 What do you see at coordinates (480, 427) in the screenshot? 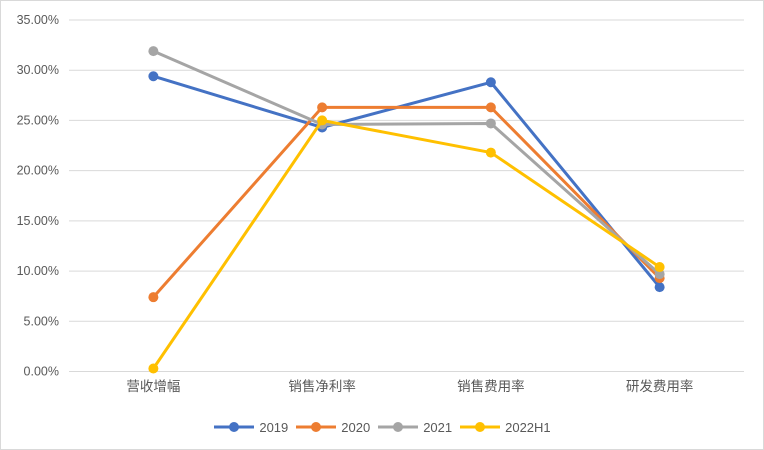
I see `legend-marker-2022H1` at bounding box center [480, 427].